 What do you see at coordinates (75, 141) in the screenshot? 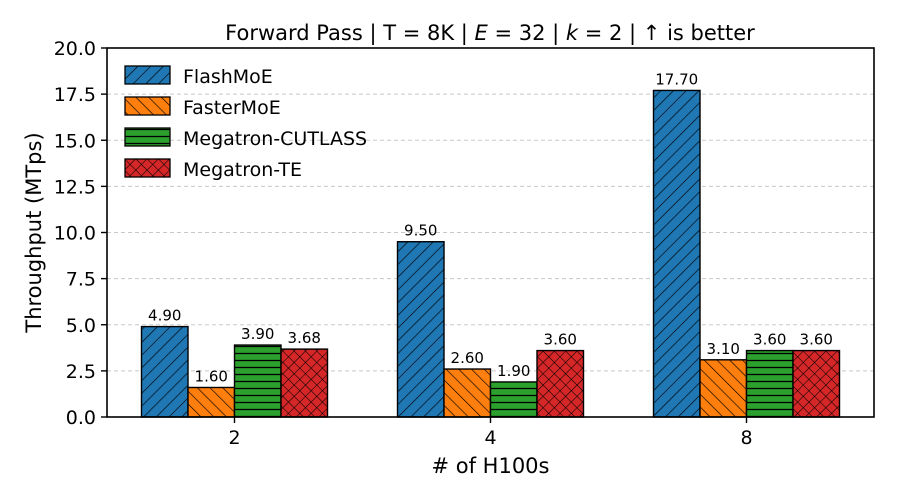
I see `y-tick-label: 15.0` at bounding box center [75, 141].